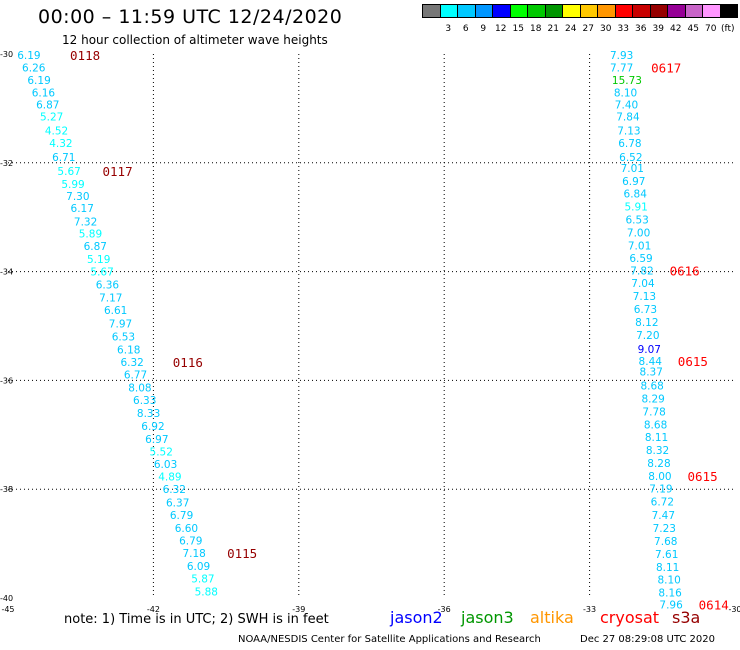  What do you see at coordinates (68, 172) in the screenshot?
I see `wave-height-label: 5.67` at bounding box center [68, 172].